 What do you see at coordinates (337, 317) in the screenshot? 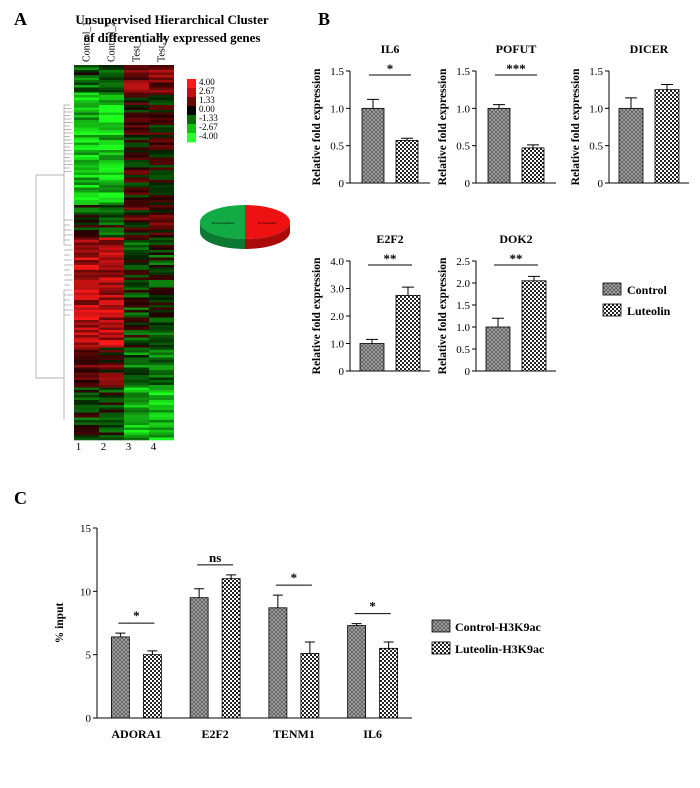
I see `y-tick-label: 2.0` at bounding box center [337, 317].